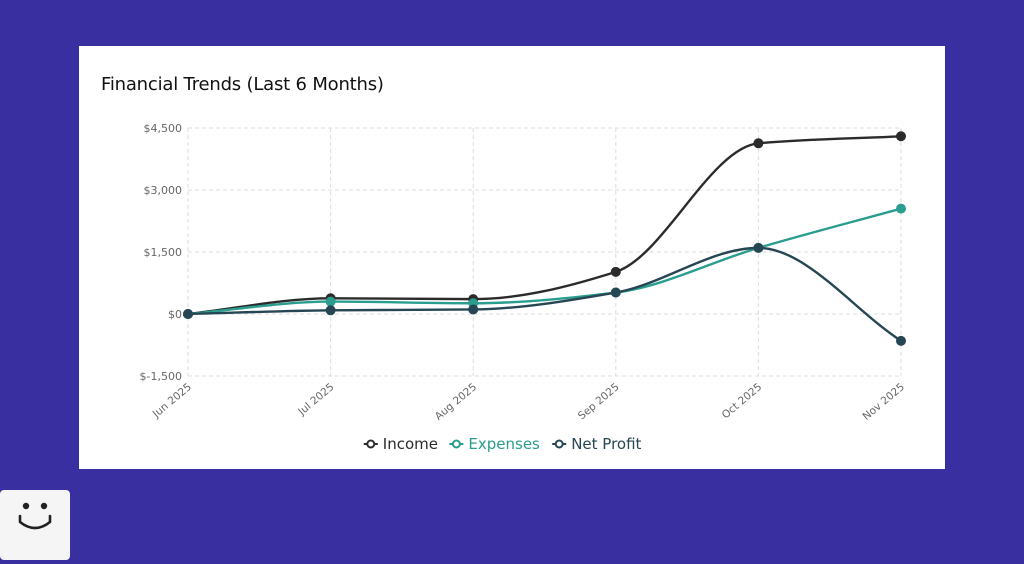  What do you see at coordinates (544, 294) in the screenshot?
I see `series-line-net-profit` at bounding box center [544, 294].